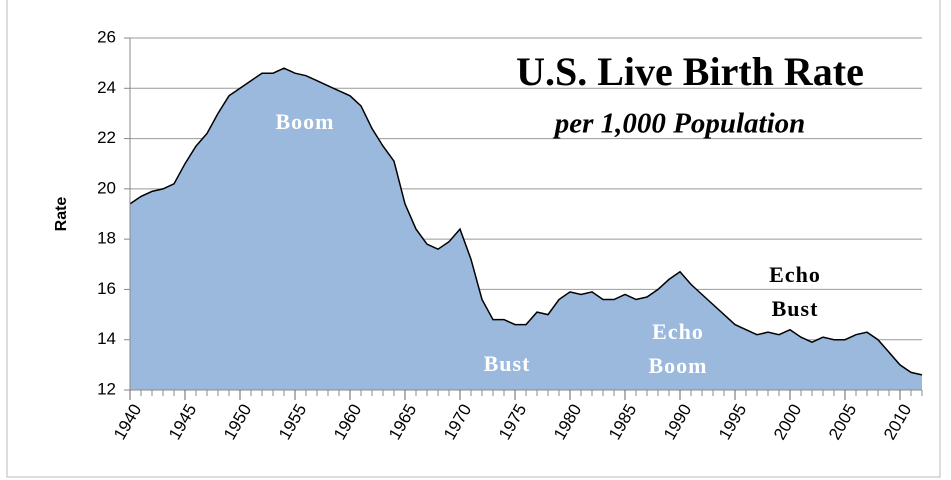  I want to click on chart-title: U.S. Live Birth Rate, so click(690, 71).